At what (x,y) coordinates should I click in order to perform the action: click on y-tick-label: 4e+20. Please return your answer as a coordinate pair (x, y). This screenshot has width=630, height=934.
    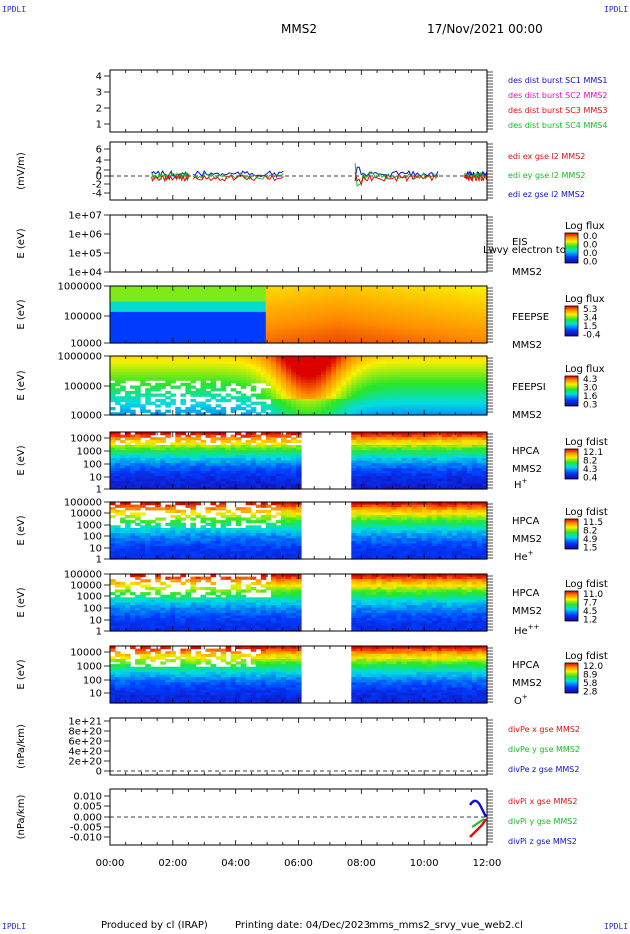
    Looking at the image, I should click on (85, 752).